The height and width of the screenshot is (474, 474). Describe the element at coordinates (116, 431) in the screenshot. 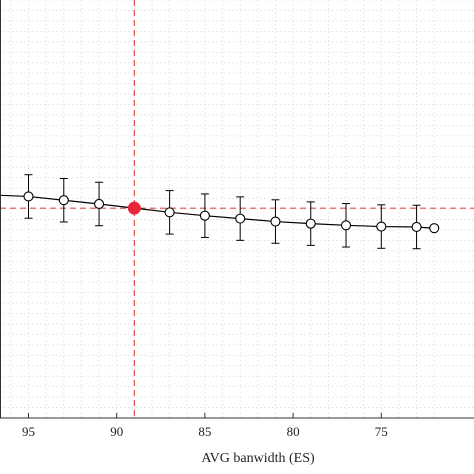

I see `x-tick-label: 90` at that location.